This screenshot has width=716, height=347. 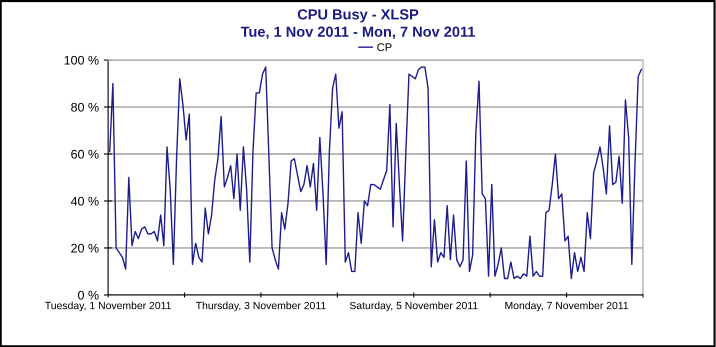 I want to click on y-tick-label: 80 %, so click(x=85, y=107).